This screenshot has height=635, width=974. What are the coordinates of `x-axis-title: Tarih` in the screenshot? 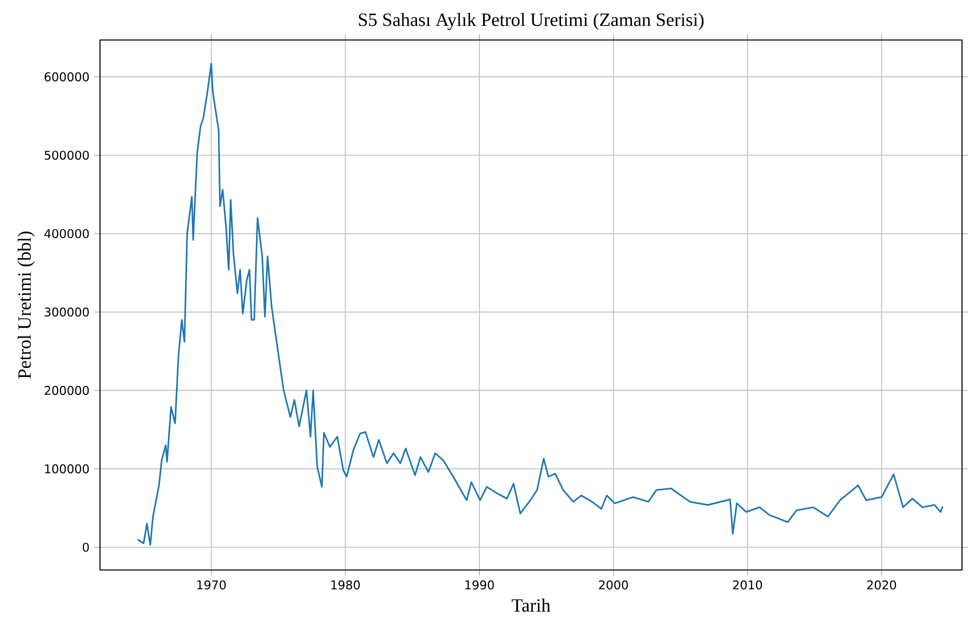 It's located at (531, 605).